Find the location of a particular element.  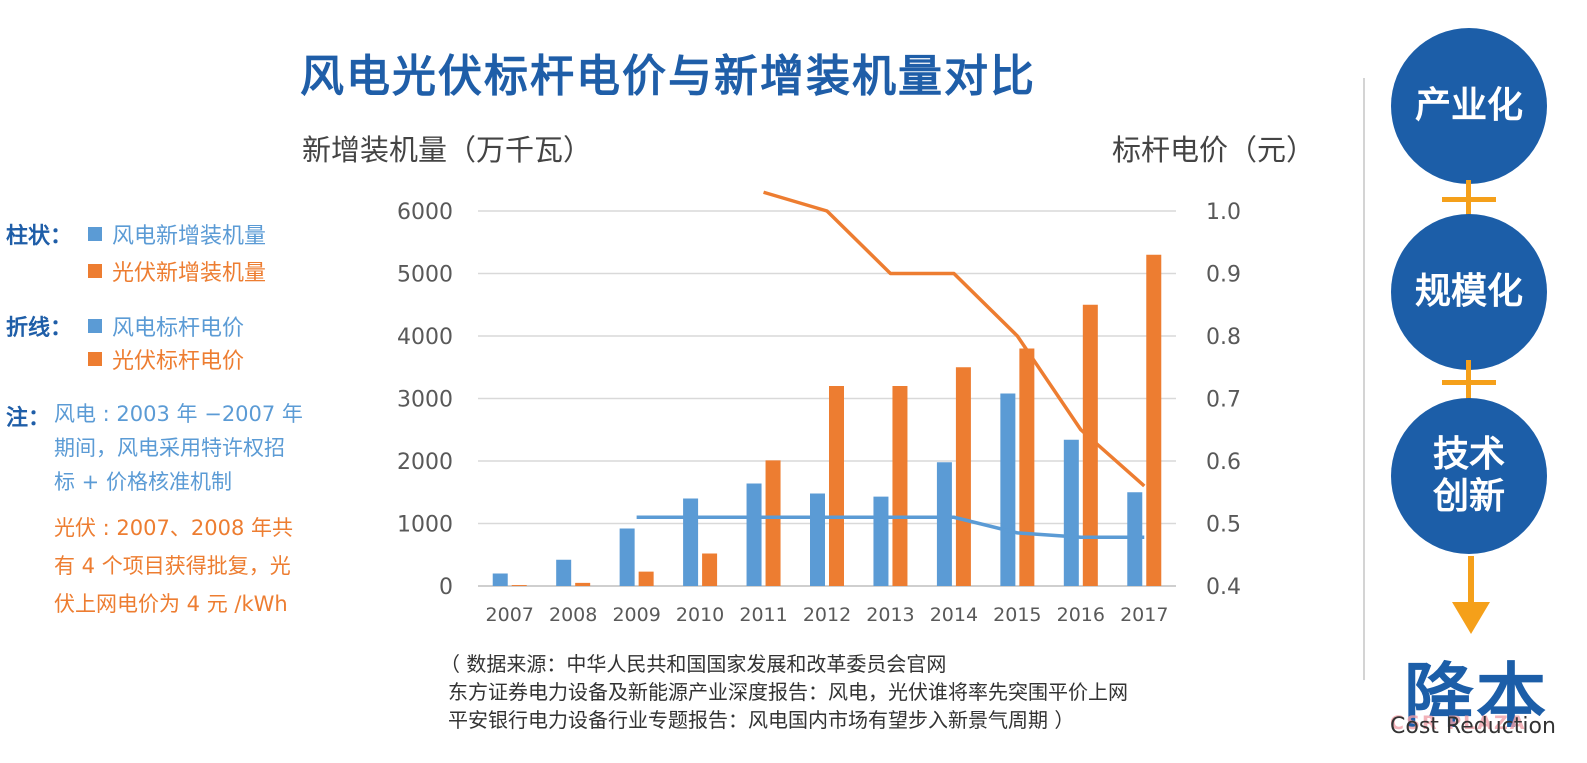

y-right-tick-label: 0.7 is located at coordinates (1223, 400).